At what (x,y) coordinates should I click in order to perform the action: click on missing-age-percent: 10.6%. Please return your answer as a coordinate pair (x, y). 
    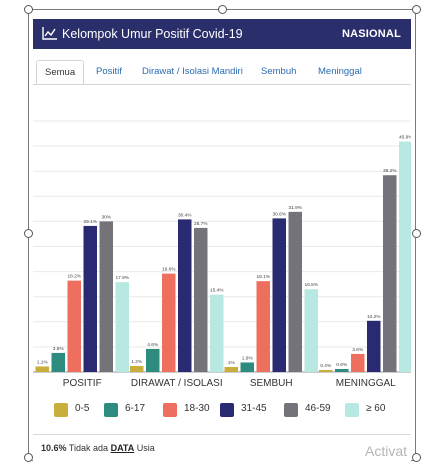
    Looking at the image, I should click on (54, 448).